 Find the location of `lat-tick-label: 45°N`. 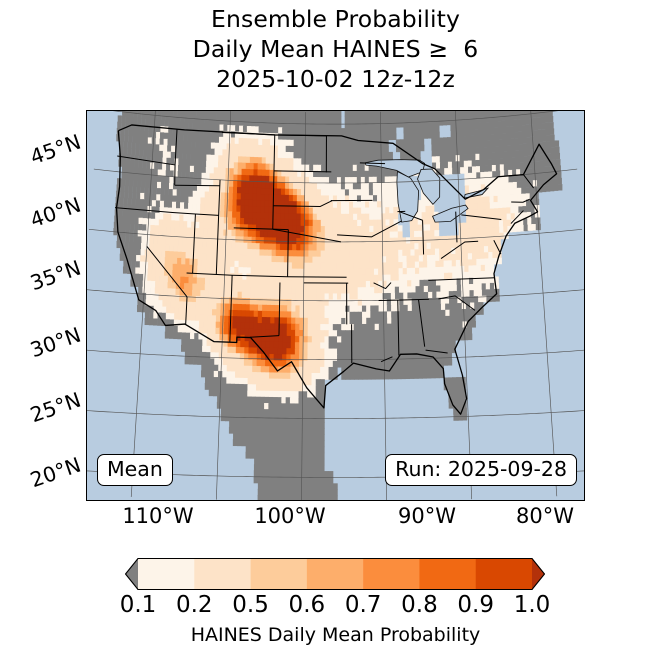

lat-tick-label: 45°N is located at coordinates (55, 149).